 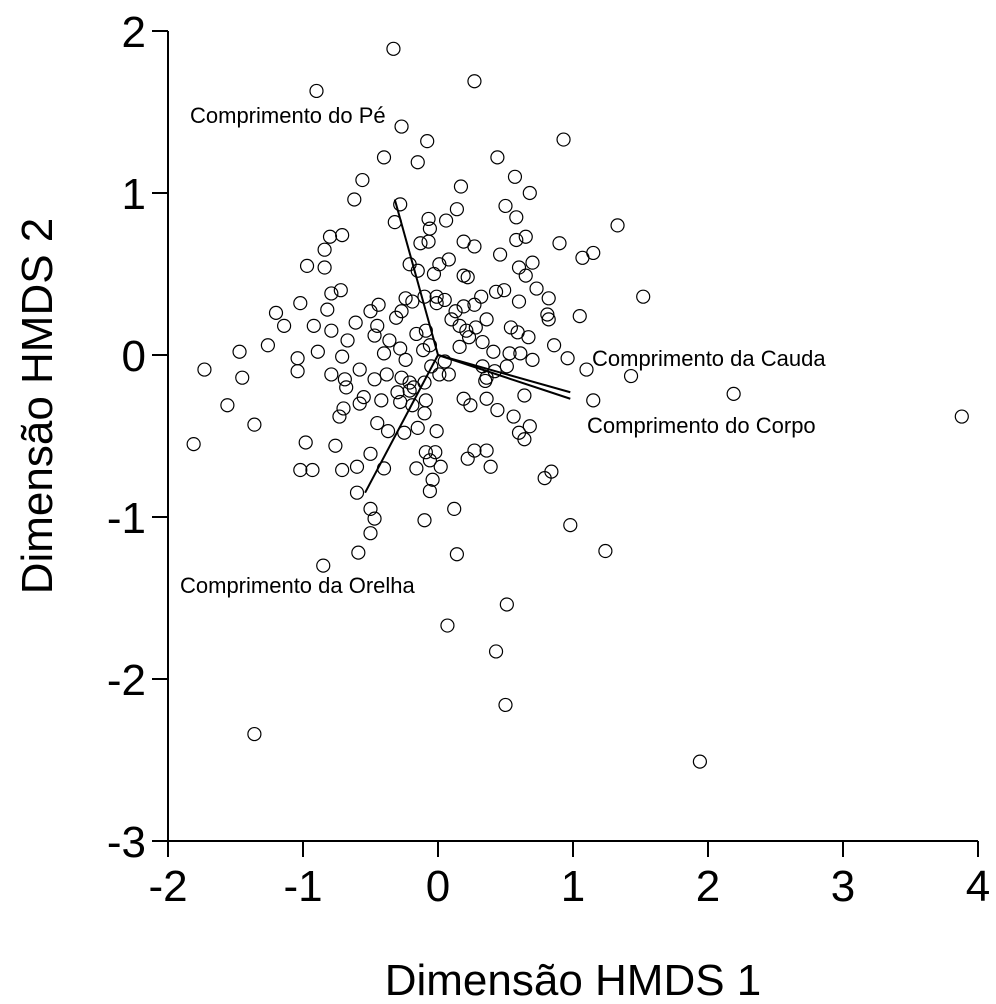 I want to click on x-tick-label: 2, so click(x=708, y=886).